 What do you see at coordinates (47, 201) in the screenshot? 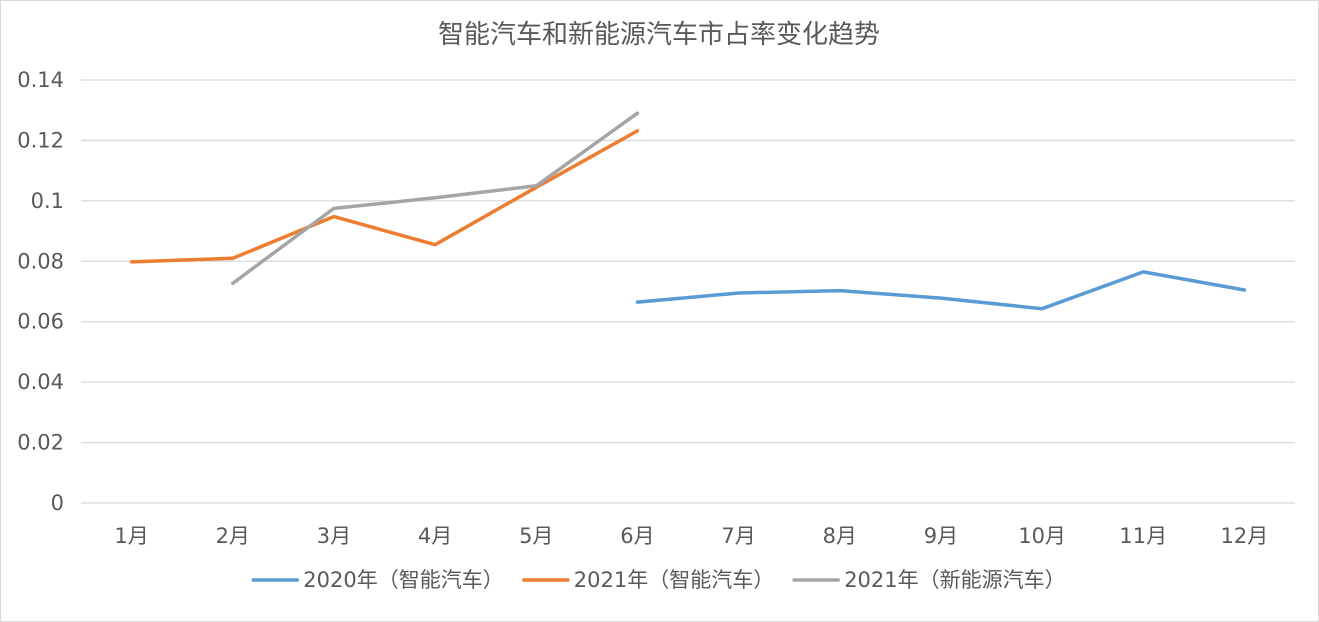
I see `y-tick-label: 0.1` at bounding box center [47, 201].